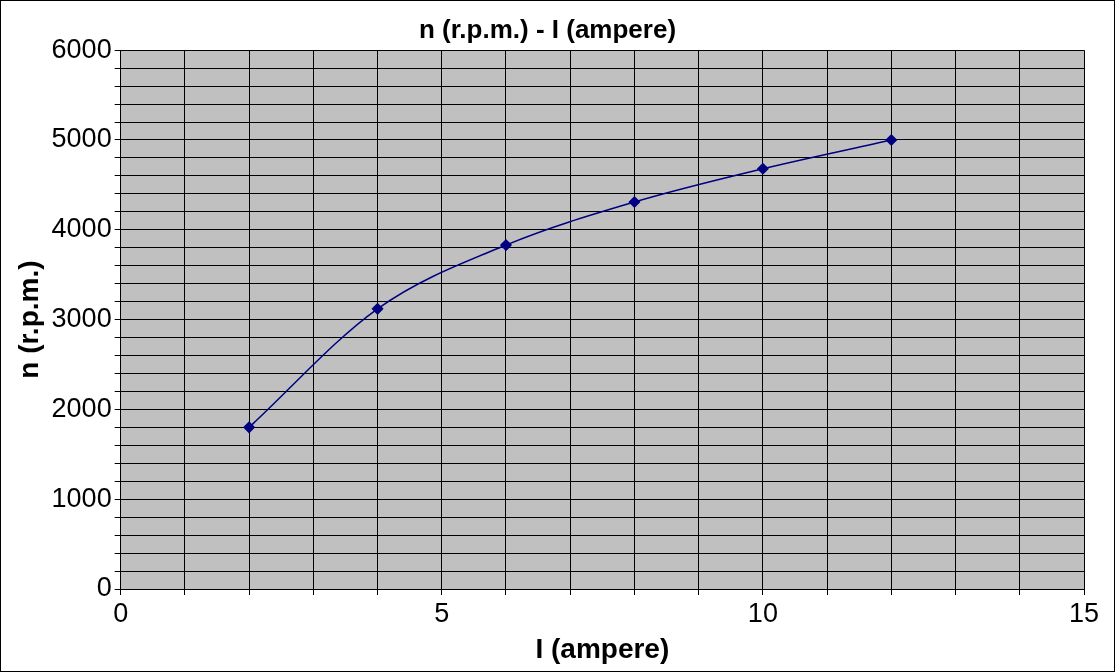 Image resolution: width=1115 pixels, height=672 pixels. Describe the element at coordinates (81, 228) in the screenshot. I see `y-tick-label: 4000` at that location.